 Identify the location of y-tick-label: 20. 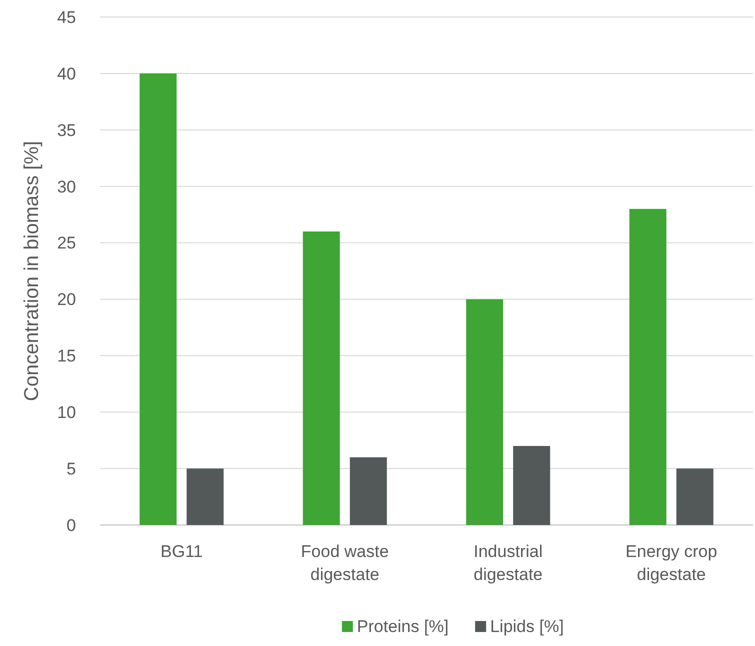
(66, 300).